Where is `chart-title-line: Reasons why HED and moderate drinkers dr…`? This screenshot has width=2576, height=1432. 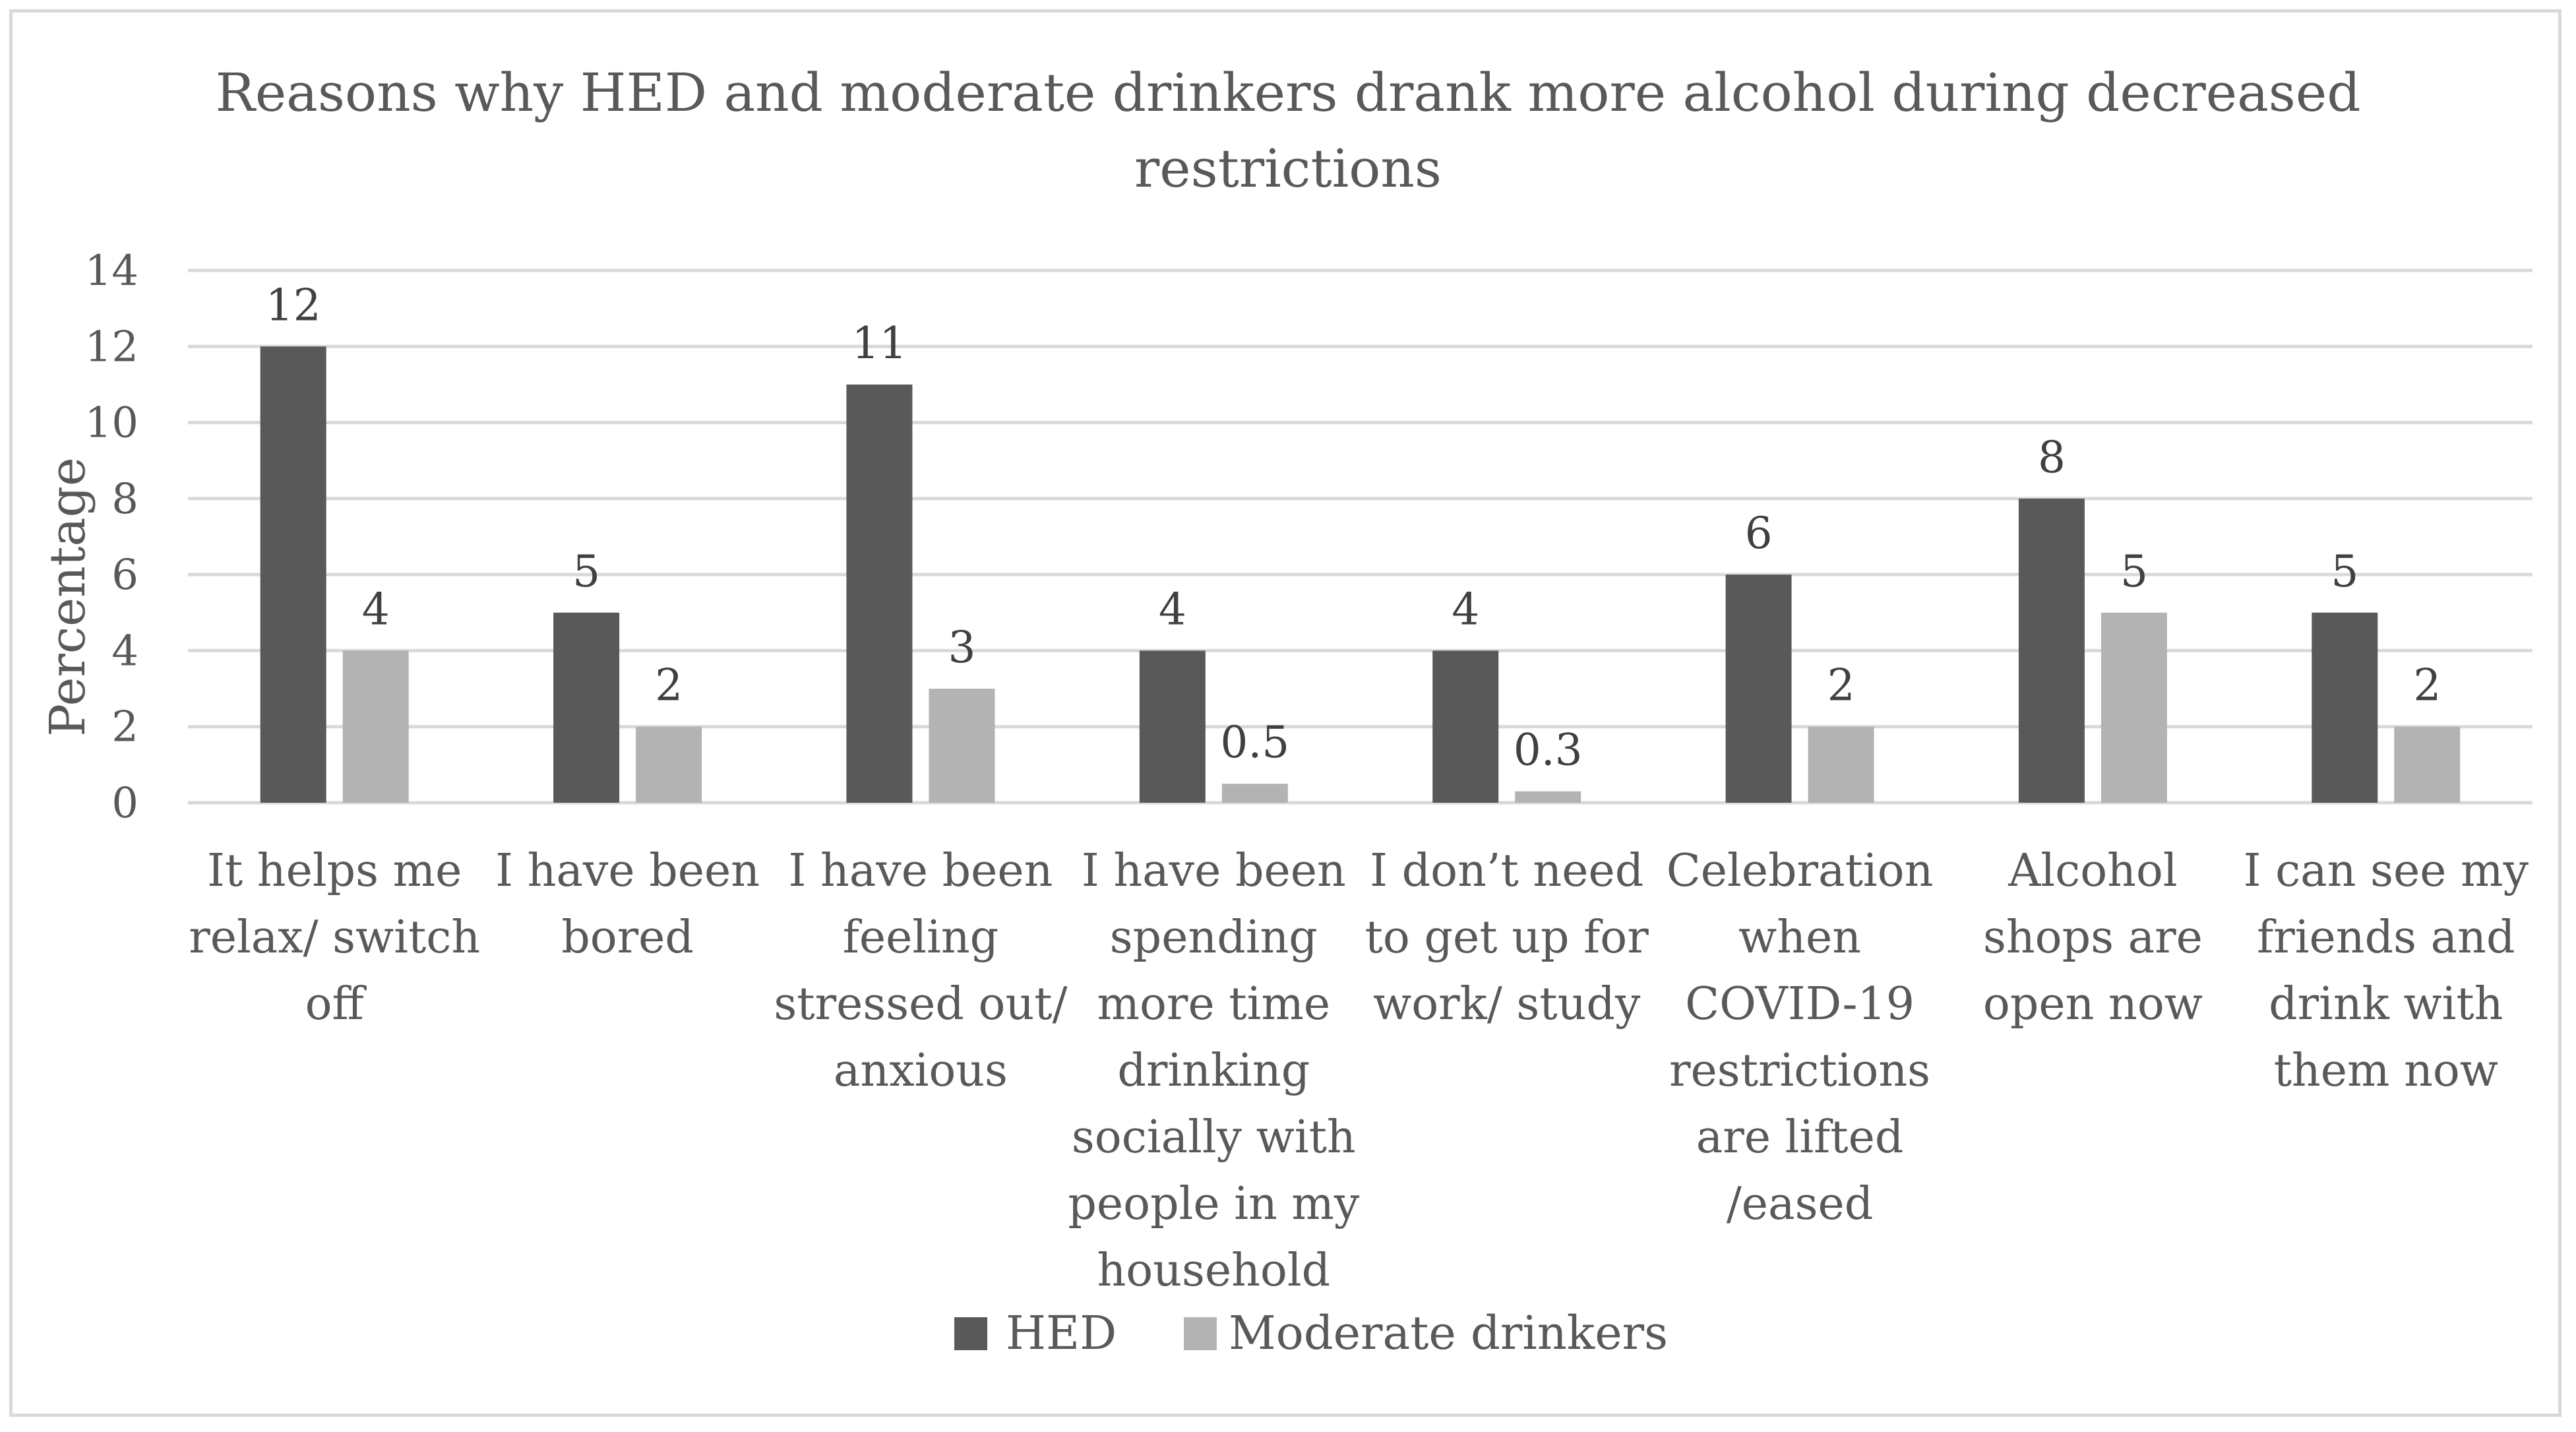
chart-title-line: Reasons why HED and moderate drinkers dr… is located at coordinates (1288, 92).